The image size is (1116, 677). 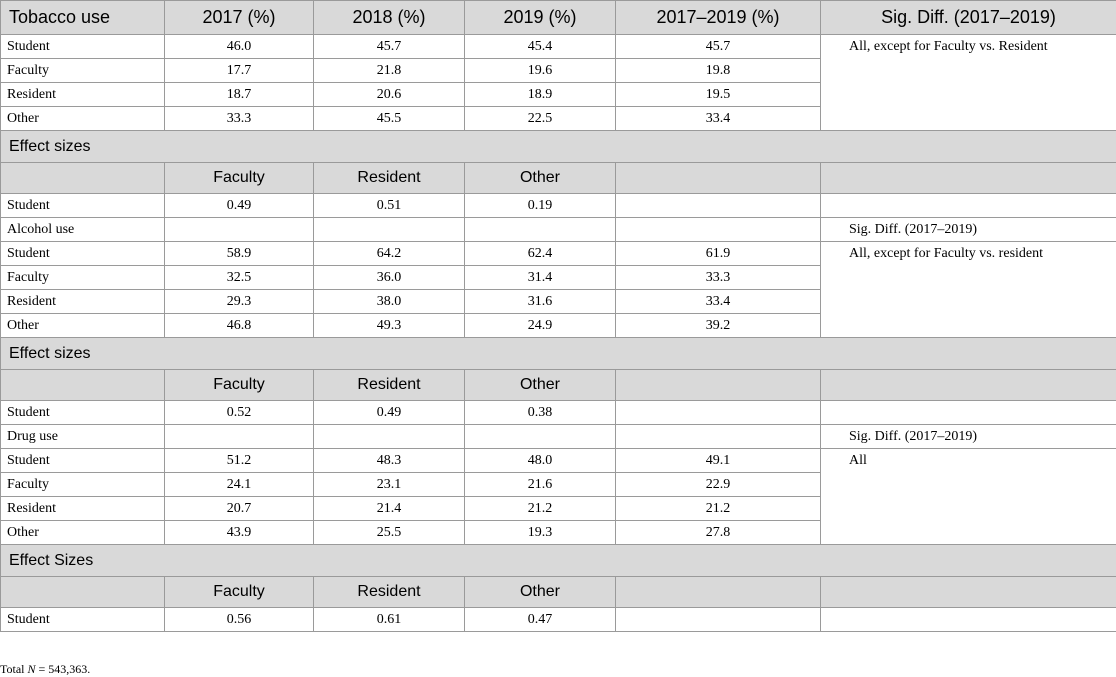 I want to click on effect-sizes-title: Effect Sizes, so click(x=558, y=560).